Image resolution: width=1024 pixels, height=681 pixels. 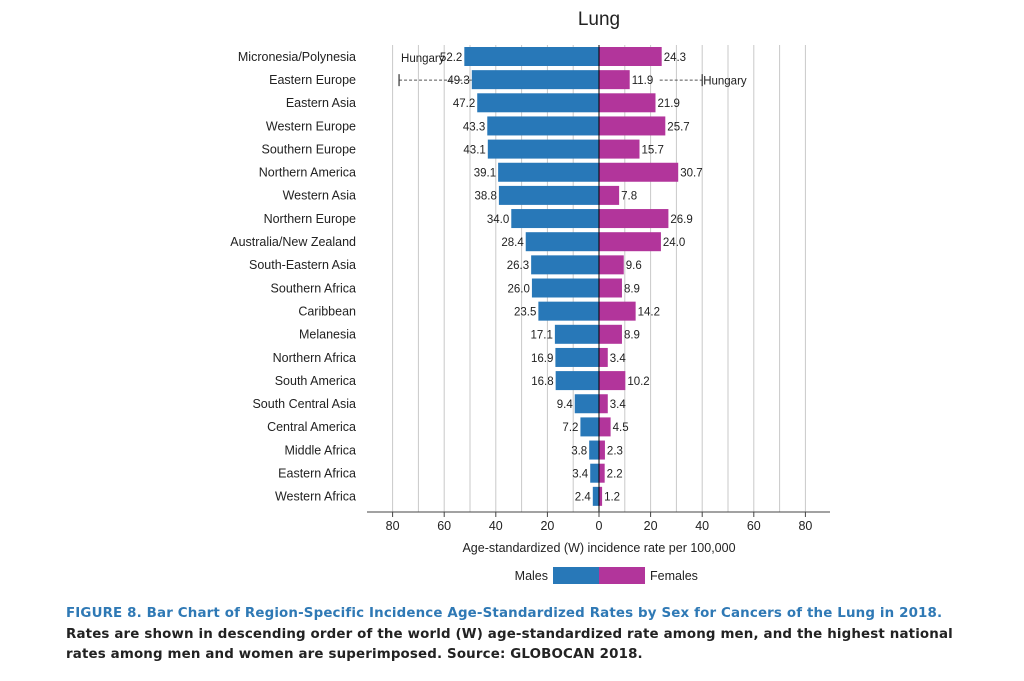 I want to click on data-label-males: 34.0, so click(x=498, y=220).